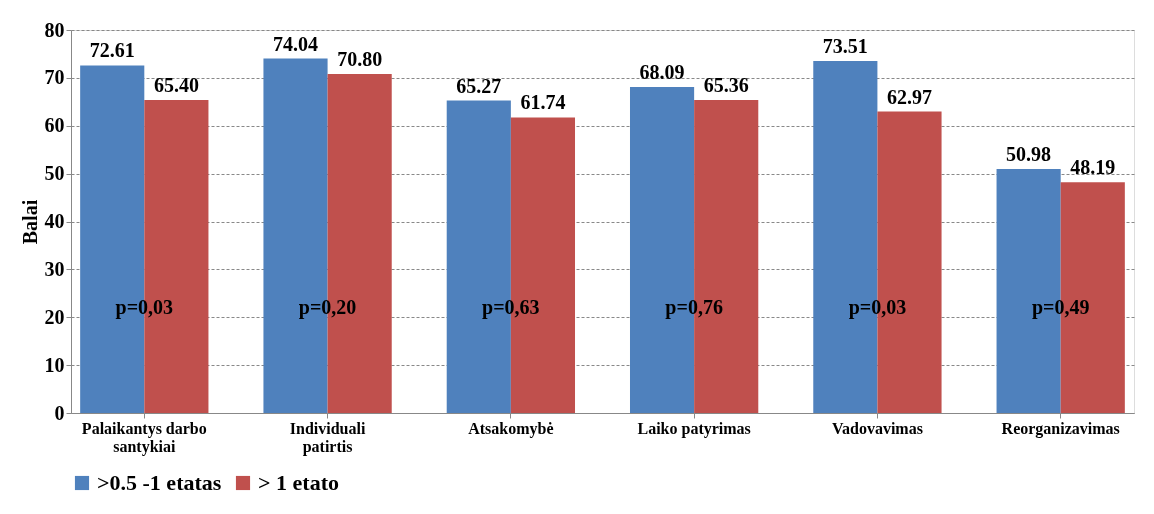 The width and height of the screenshot is (1154, 514). I want to click on y-axis-title: Balai, so click(29, 222).